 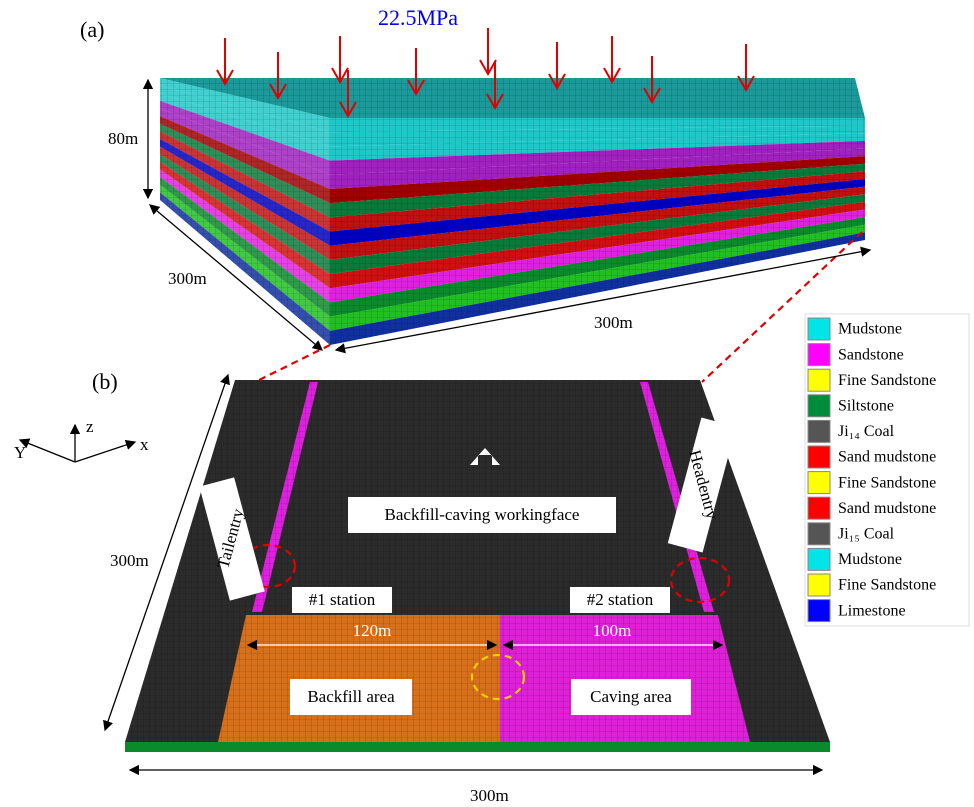 I want to click on axis-label: z, so click(x=90, y=426).